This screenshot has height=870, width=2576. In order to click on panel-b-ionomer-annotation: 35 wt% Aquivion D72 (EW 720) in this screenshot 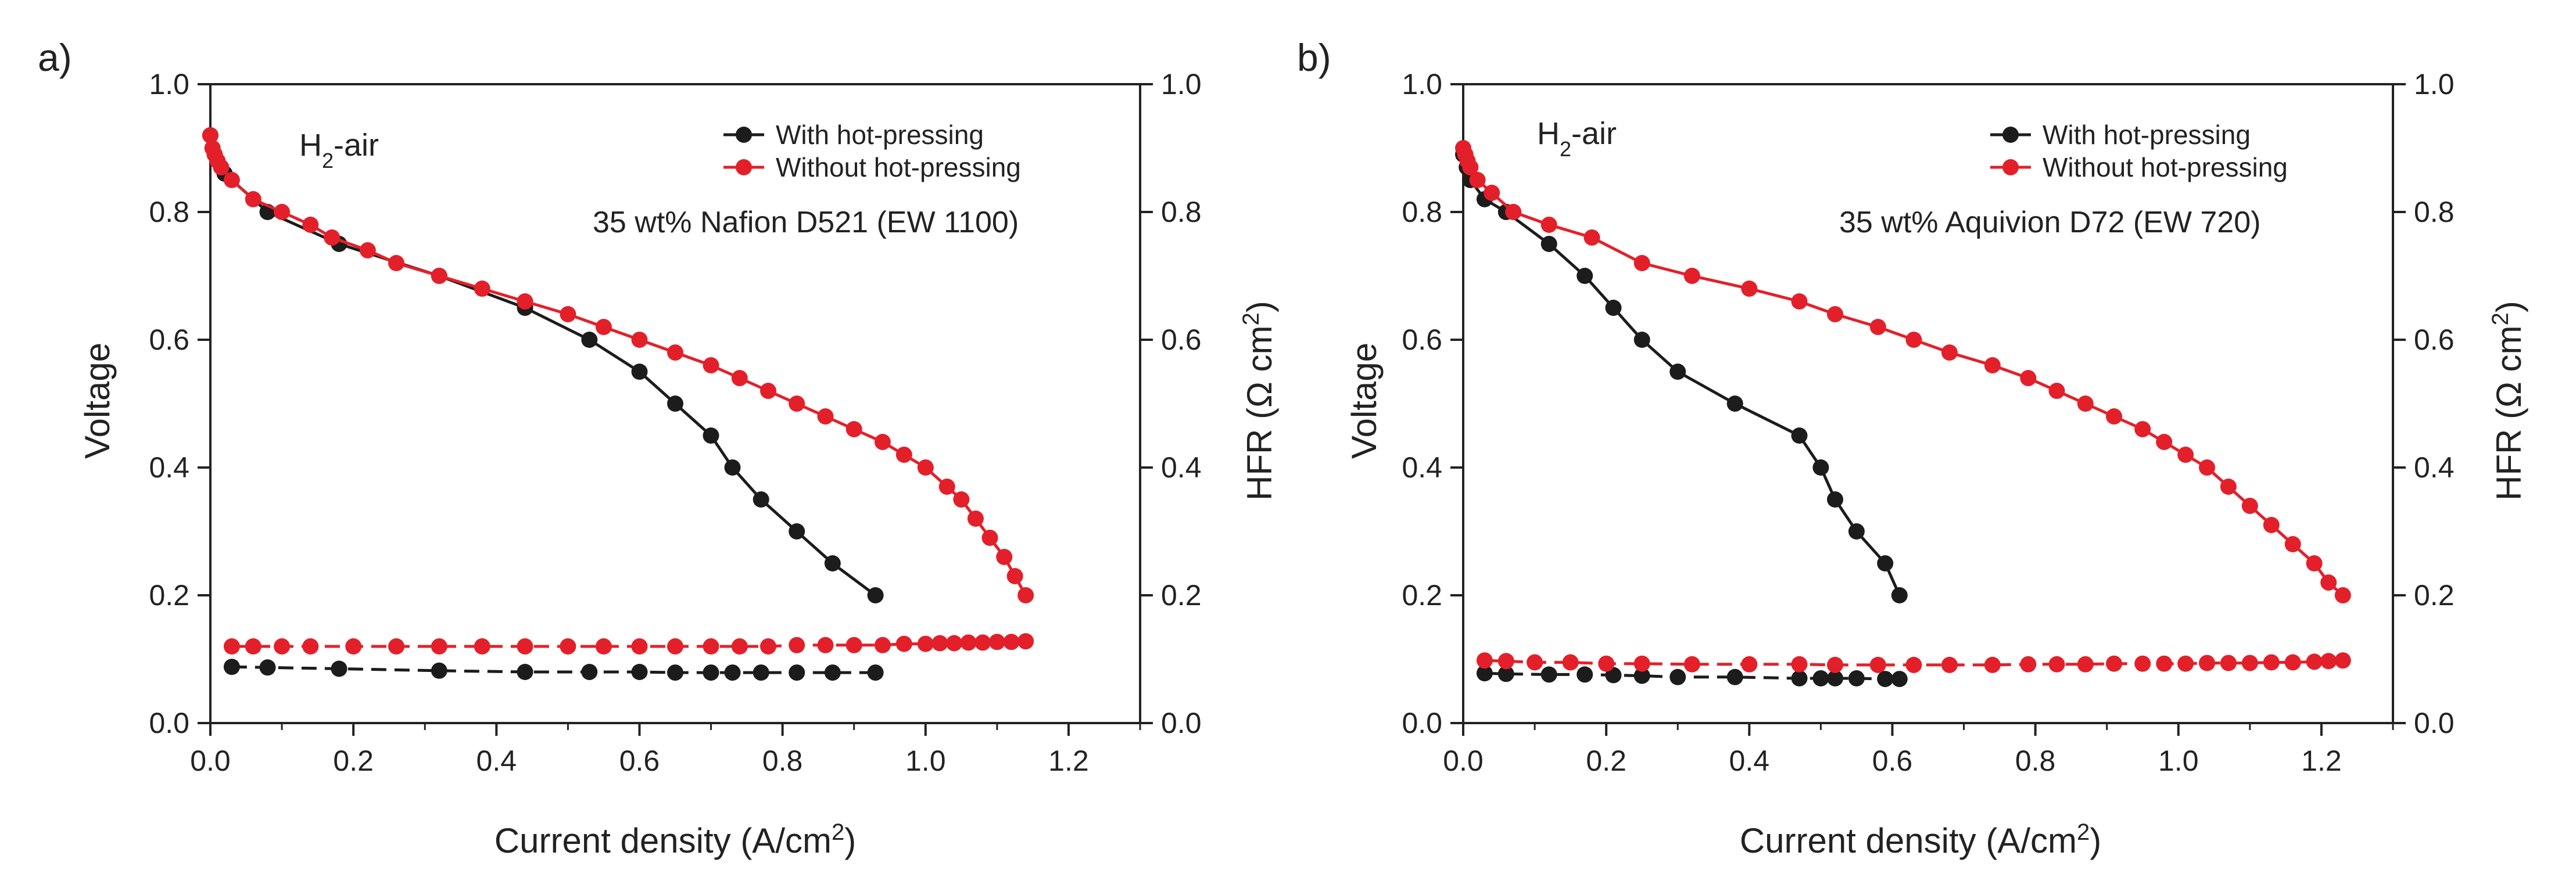, I will do `click(2049, 222)`.